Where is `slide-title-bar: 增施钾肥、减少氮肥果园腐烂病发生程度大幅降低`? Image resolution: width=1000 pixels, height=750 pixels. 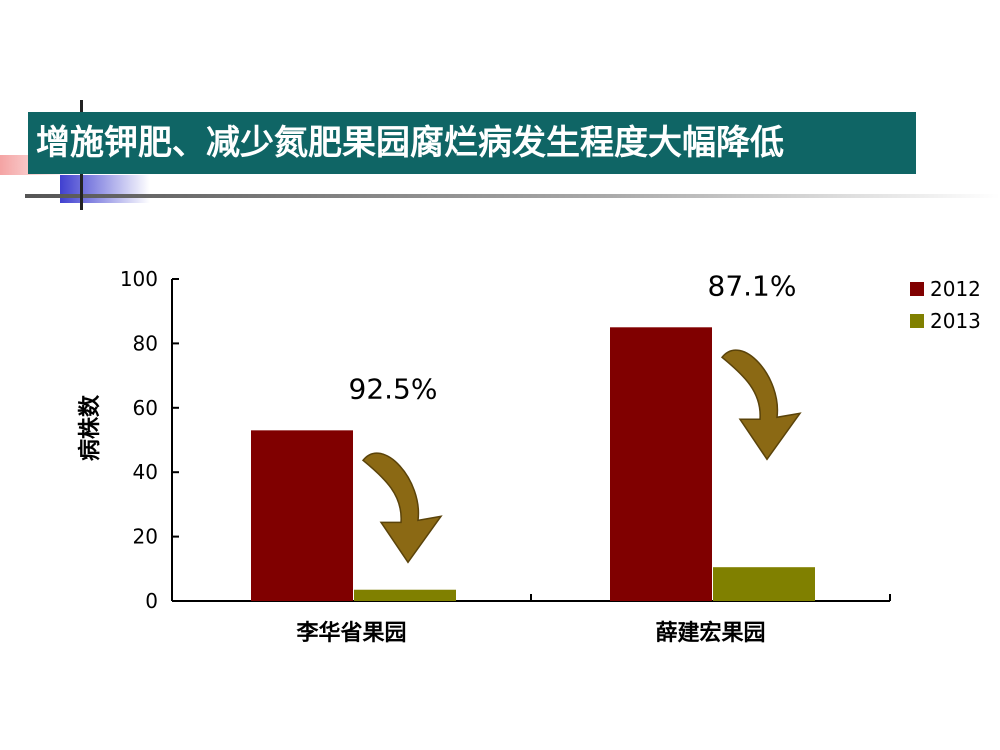
slide-title-bar: 增施钾肥、减少氮肥果园腐烂病发生程度大幅降低 is located at coordinates (472, 143).